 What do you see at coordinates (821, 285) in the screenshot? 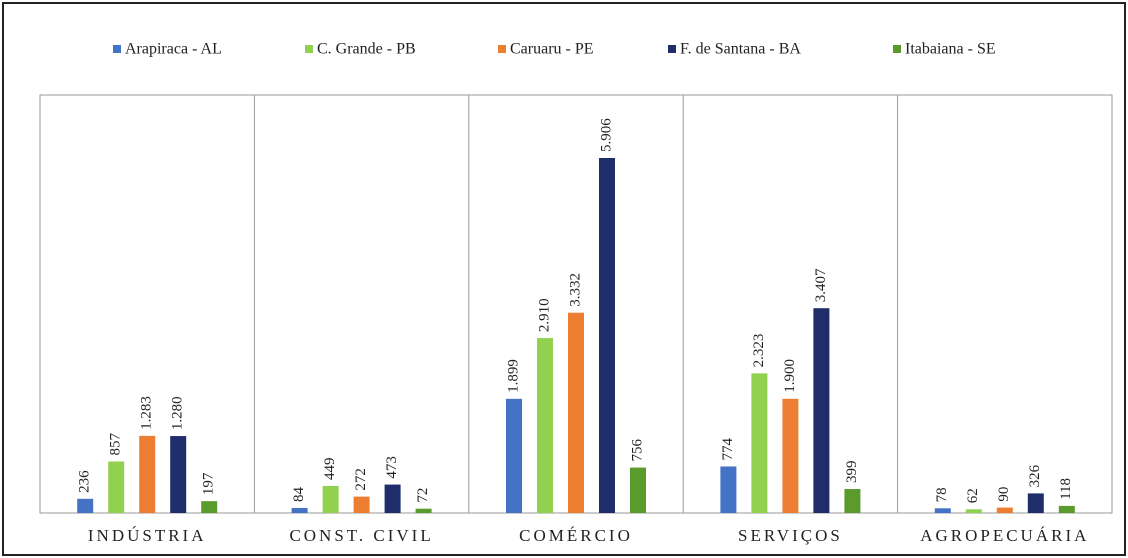
I see `value-label: 3.407` at bounding box center [821, 285].